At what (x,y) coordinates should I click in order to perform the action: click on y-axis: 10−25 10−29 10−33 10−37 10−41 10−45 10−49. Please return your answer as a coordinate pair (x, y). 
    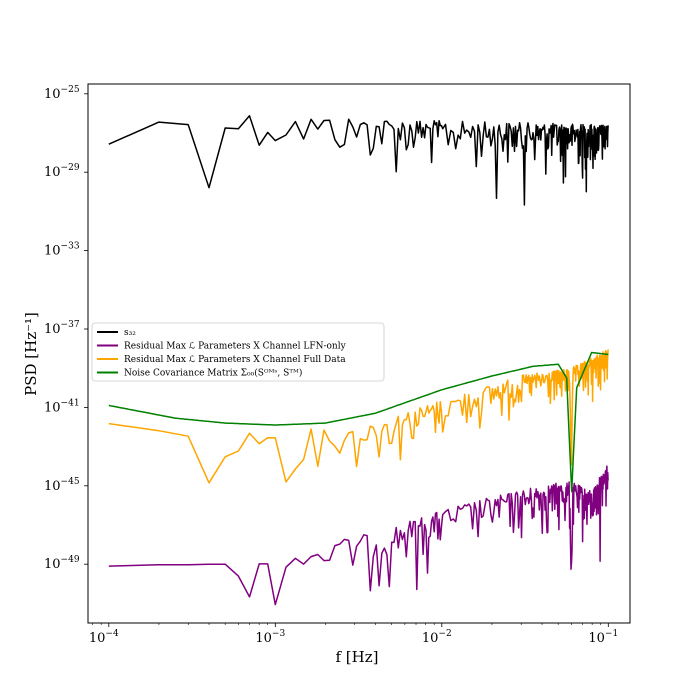
    Looking at the image, I should click on (66, 328).